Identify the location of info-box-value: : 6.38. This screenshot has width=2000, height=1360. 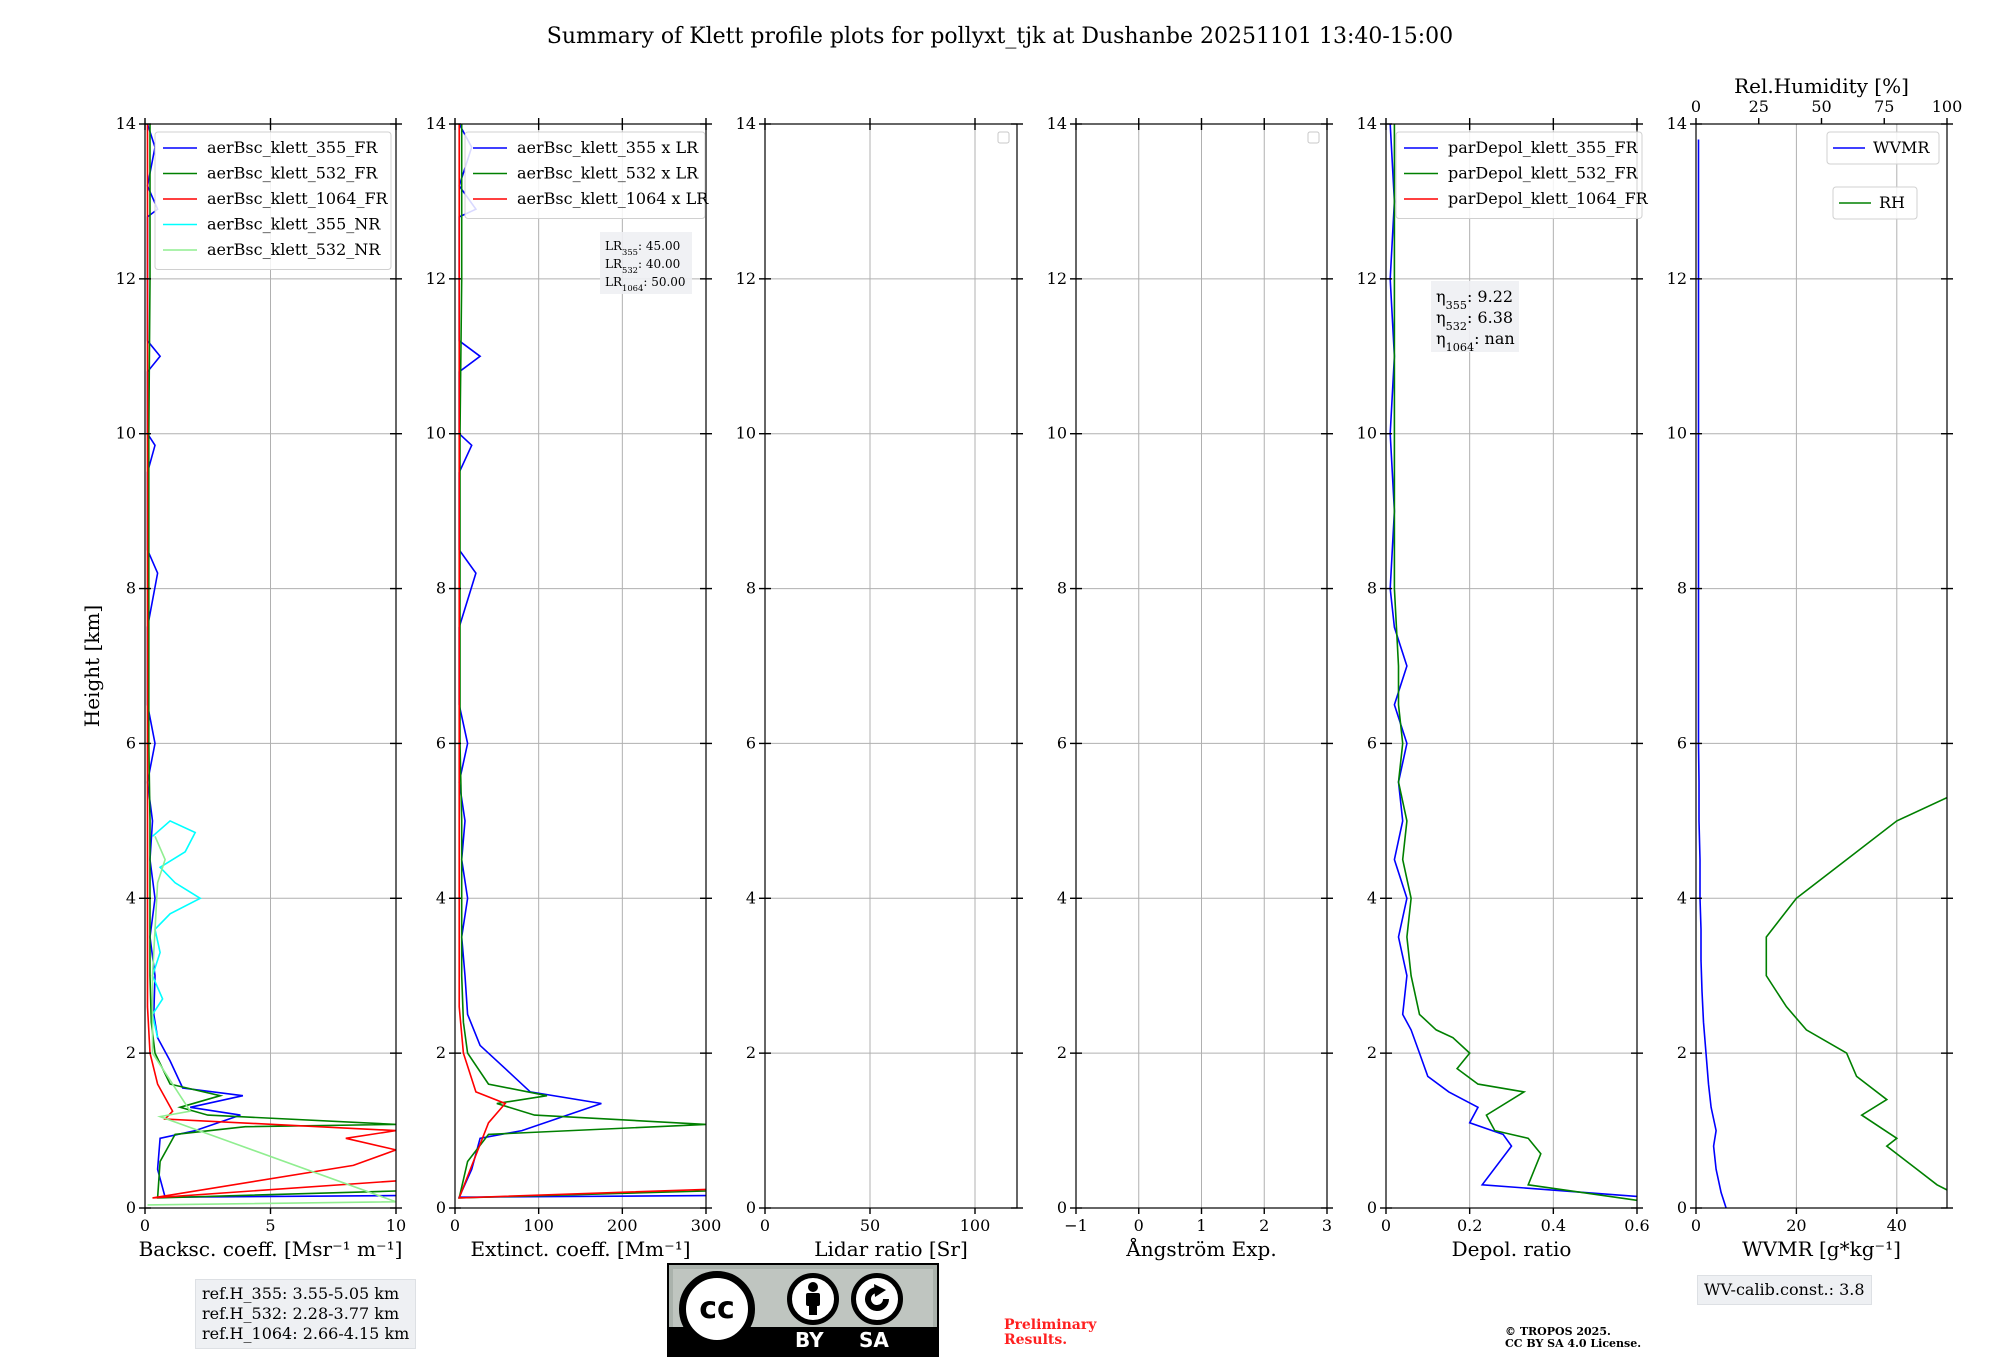
(1490, 317).